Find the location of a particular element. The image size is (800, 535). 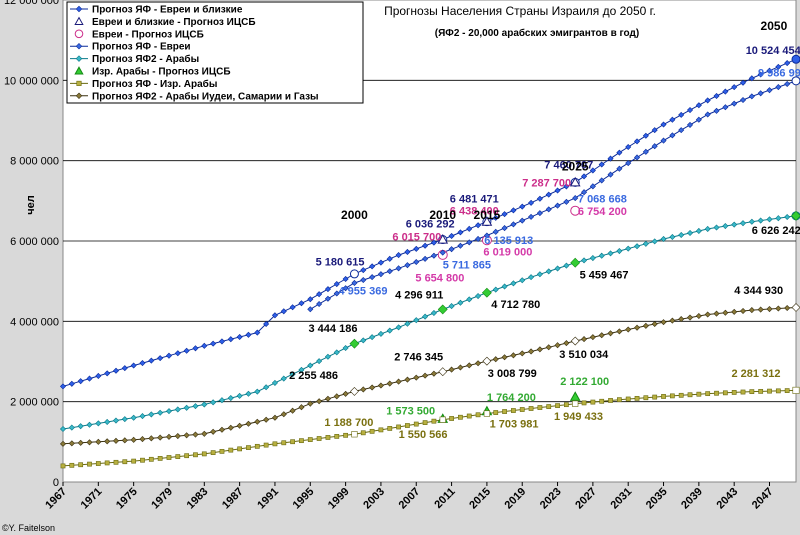

israeli-arab-reference-point is located at coordinates (442, 419).